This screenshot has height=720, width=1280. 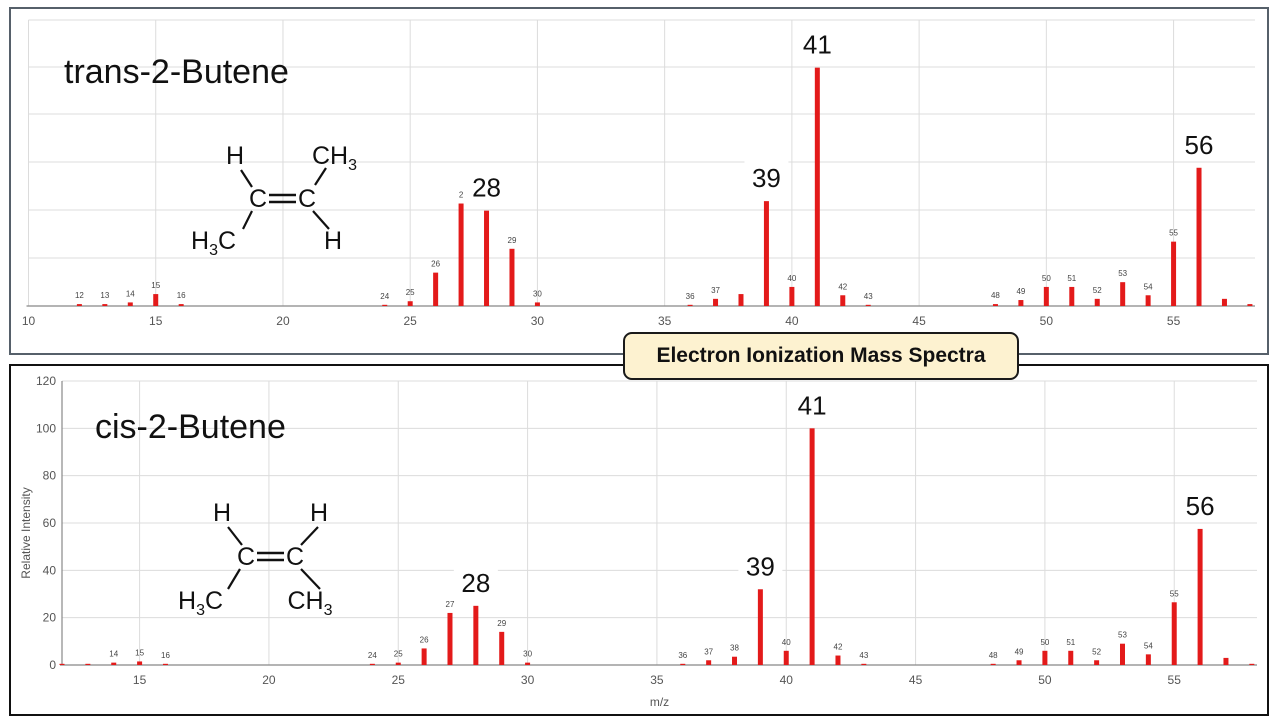 What do you see at coordinates (139, 652) in the screenshot?
I see `cis-data-label: 15` at bounding box center [139, 652].